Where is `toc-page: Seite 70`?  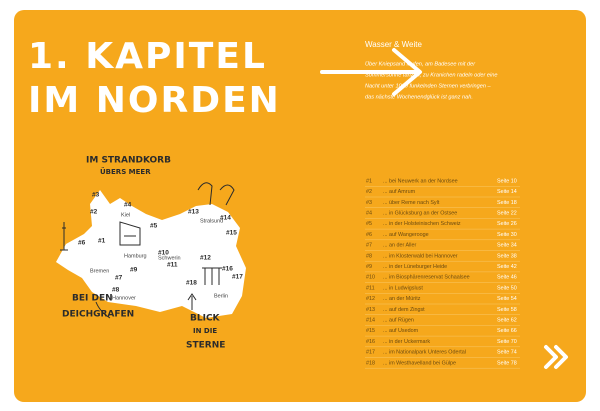 toc-page: Seite 70 is located at coordinates (507, 342).